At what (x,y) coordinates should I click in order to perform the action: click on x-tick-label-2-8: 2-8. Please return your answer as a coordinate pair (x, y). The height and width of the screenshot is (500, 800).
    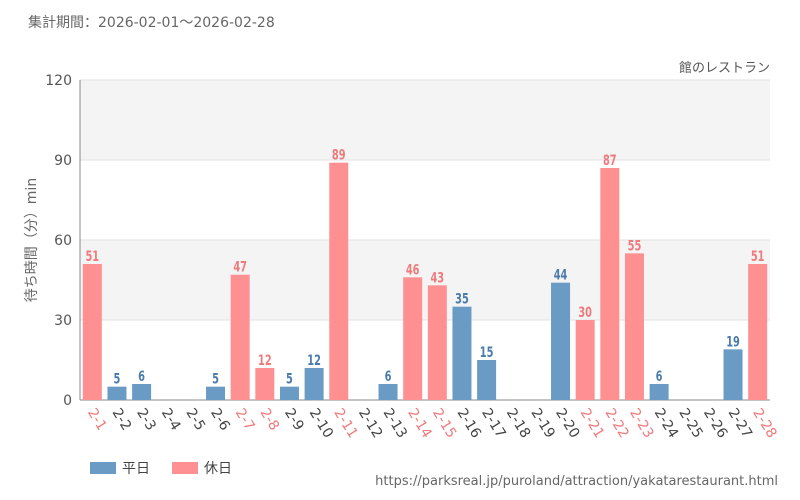
    Looking at the image, I should click on (269, 420).